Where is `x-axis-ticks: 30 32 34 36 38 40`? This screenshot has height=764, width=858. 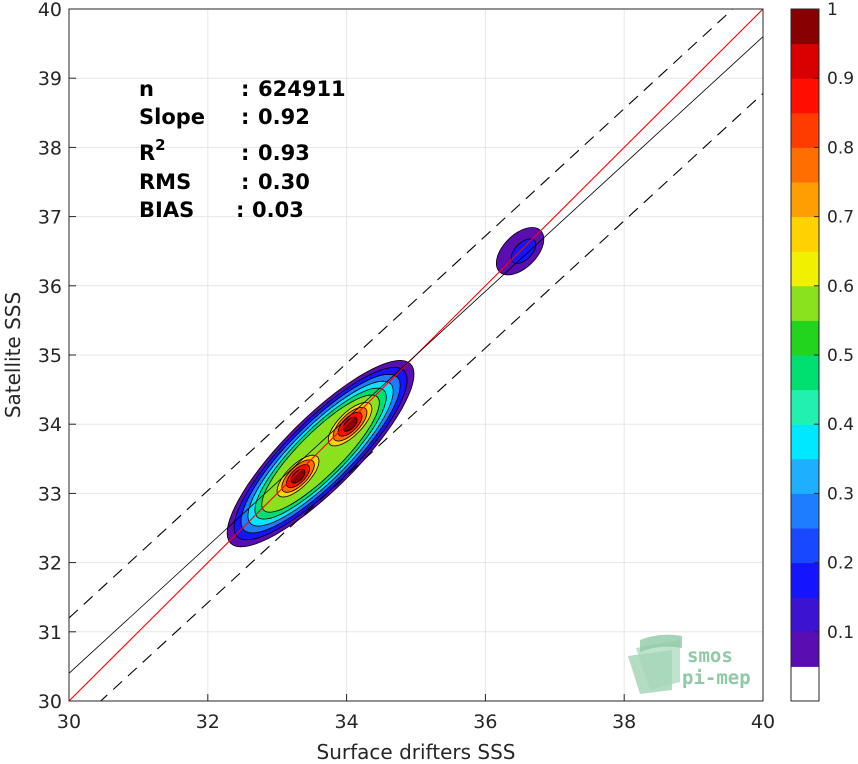 x-axis-ticks: 30 32 34 36 38 40 is located at coordinates (416, 713).